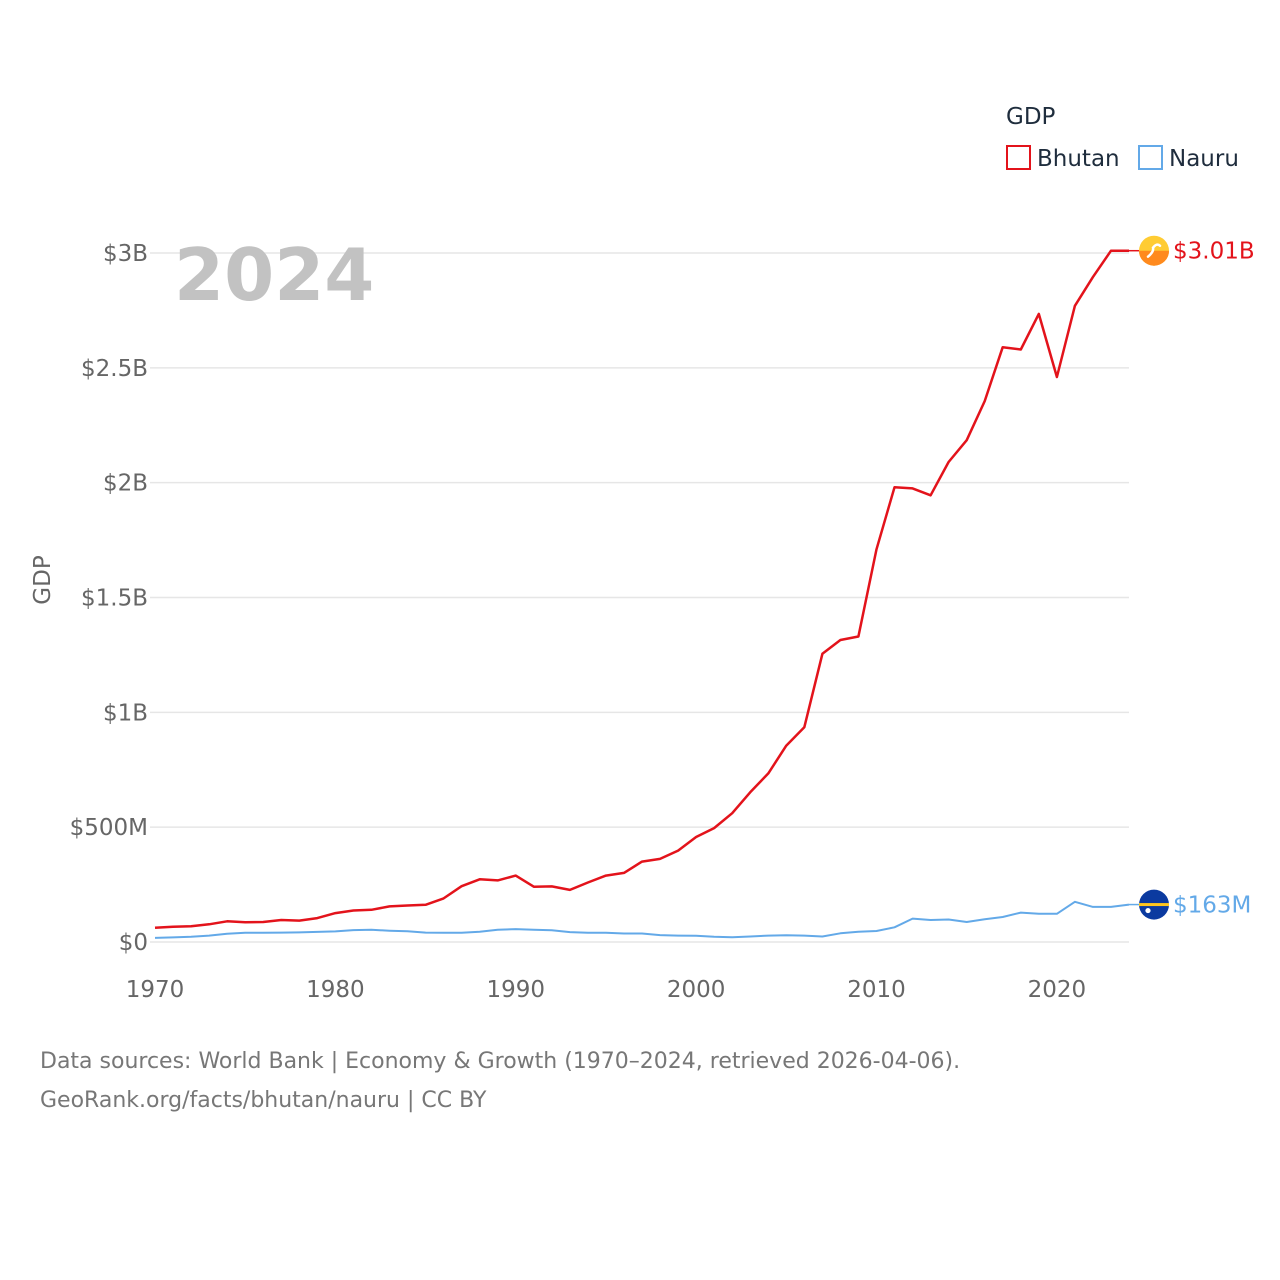  Describe the element at coordinates (876, 990) in the screenshot. I see `x-tick-label: 2010` at that location.